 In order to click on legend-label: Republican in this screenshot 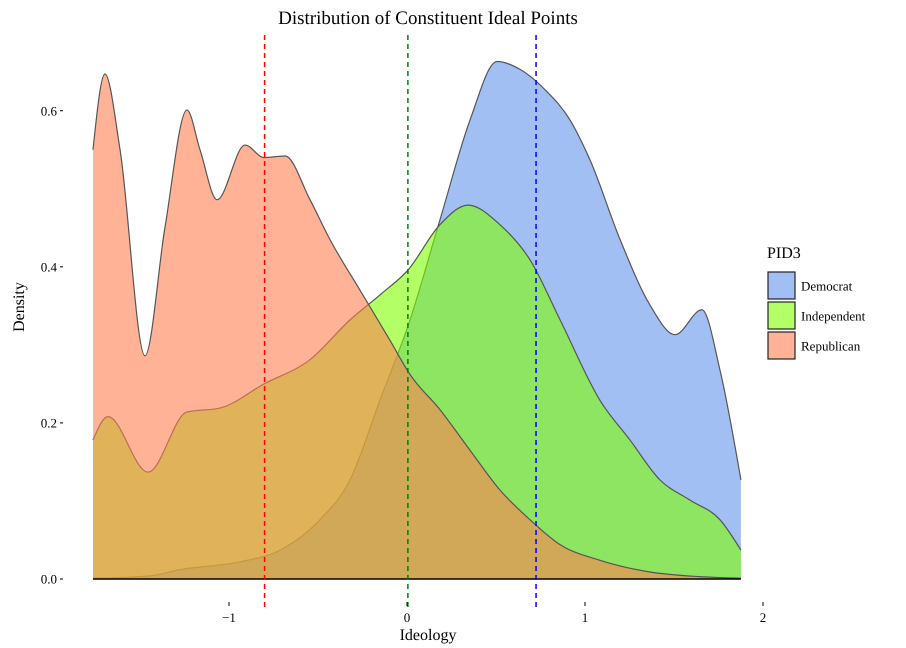, I will do `click(831, 346)`.